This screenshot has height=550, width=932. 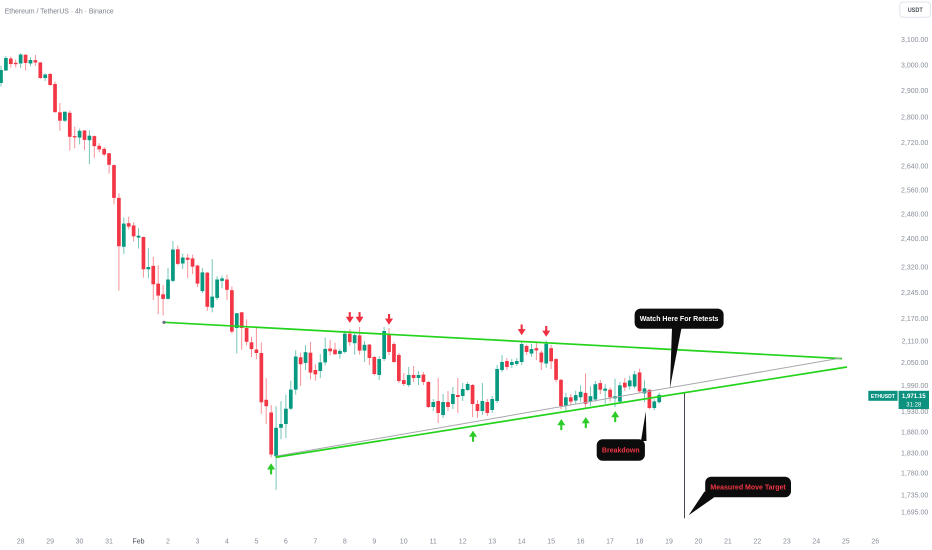 I want to click on svg-text: 2,050.00, so click(x=914, y=363).